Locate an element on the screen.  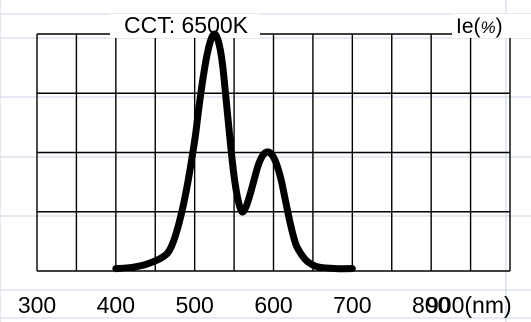
y-unit-background is located at coordinates (491, 26).